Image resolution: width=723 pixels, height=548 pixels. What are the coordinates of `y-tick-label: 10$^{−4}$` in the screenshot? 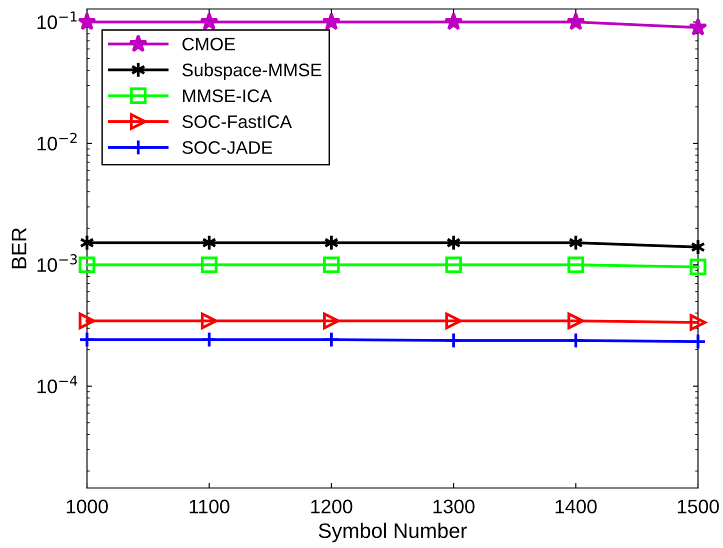 It's located at (58, 385).